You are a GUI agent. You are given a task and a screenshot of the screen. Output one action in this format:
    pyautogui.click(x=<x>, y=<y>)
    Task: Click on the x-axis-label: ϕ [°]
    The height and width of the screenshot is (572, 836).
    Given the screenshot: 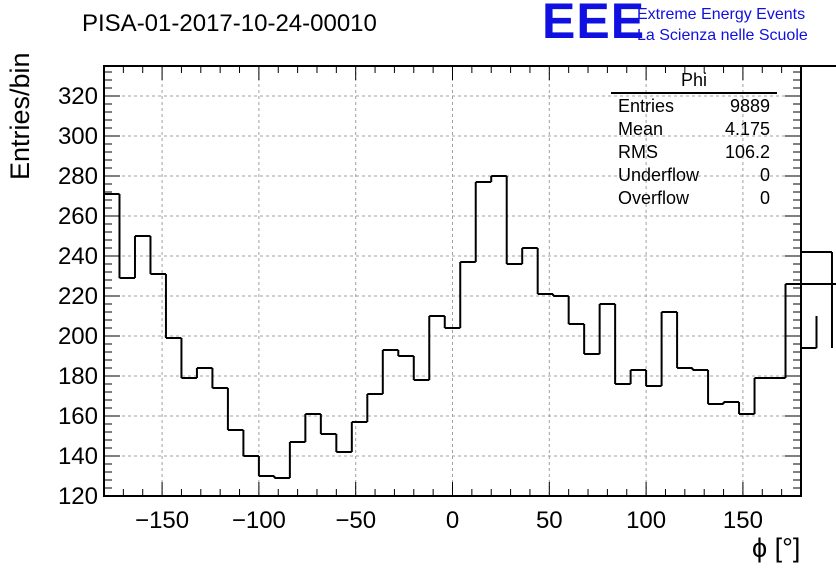 What is the action you would take?
    pyautogui.click(x=776, y=548)
    